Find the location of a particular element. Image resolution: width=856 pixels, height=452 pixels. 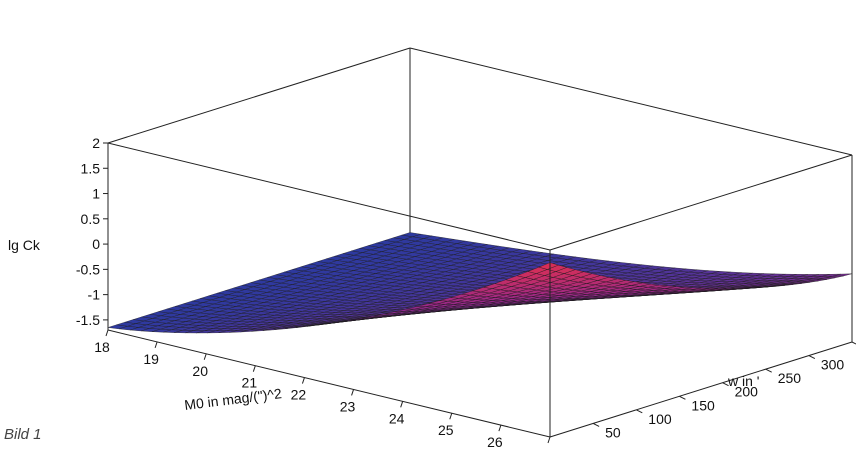

z-tick-label: 0.5 is located at coordinates (91, 219).